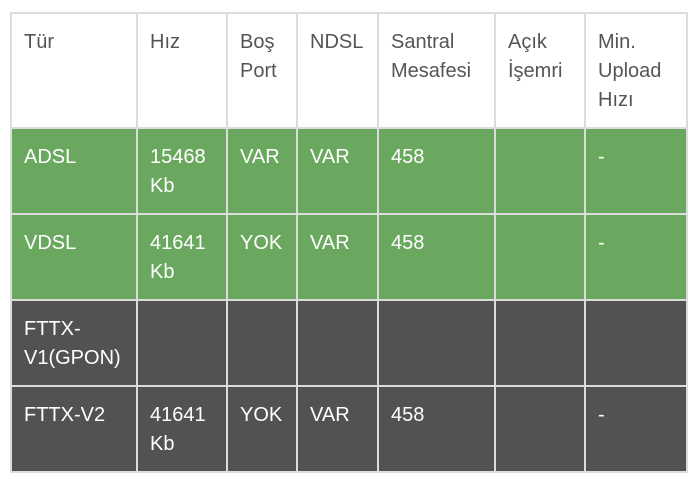 The width and height of the screenshot is (700, 500). Describe the element at coordinates (74, 429) in the screenshot. I see `table-cell: FTTX-V2` at that location.